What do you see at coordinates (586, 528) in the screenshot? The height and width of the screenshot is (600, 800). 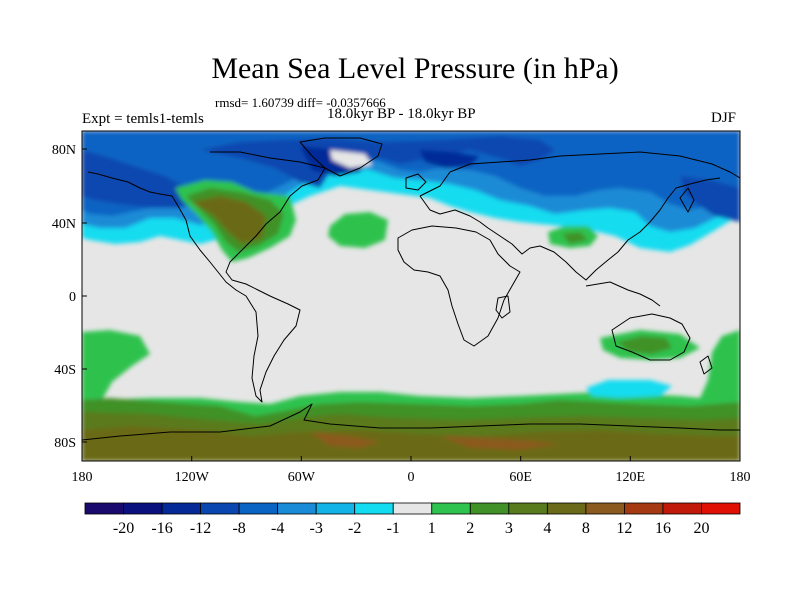 I see `colorbar-label: 8` at bounding box center [586, 528].